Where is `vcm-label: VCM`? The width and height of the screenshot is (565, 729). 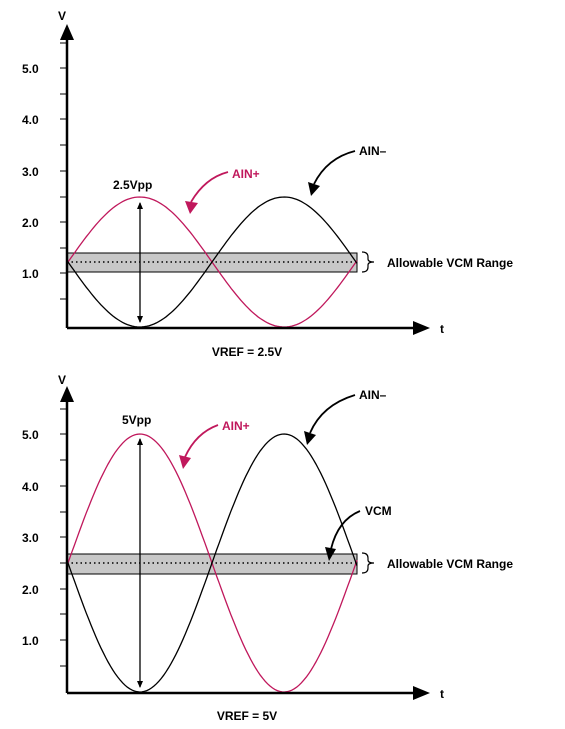 vcm-label: VCM is located at coordinates (378, 511).